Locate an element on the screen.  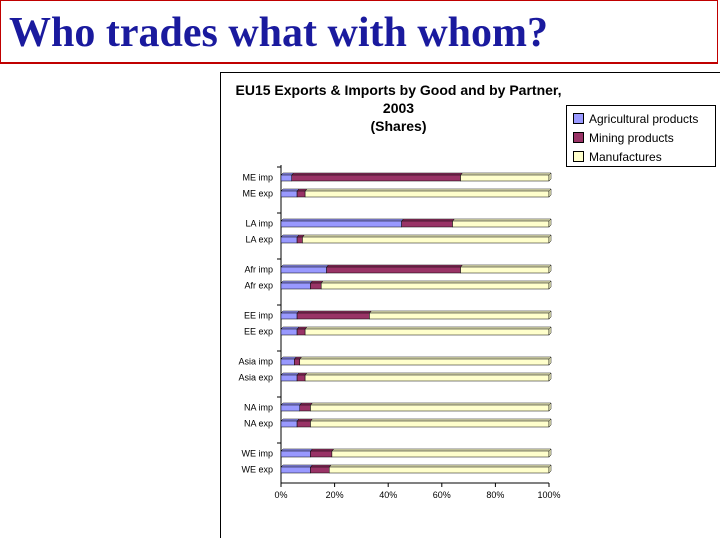
category-label: EE imp is located at coordinates (258, 316).